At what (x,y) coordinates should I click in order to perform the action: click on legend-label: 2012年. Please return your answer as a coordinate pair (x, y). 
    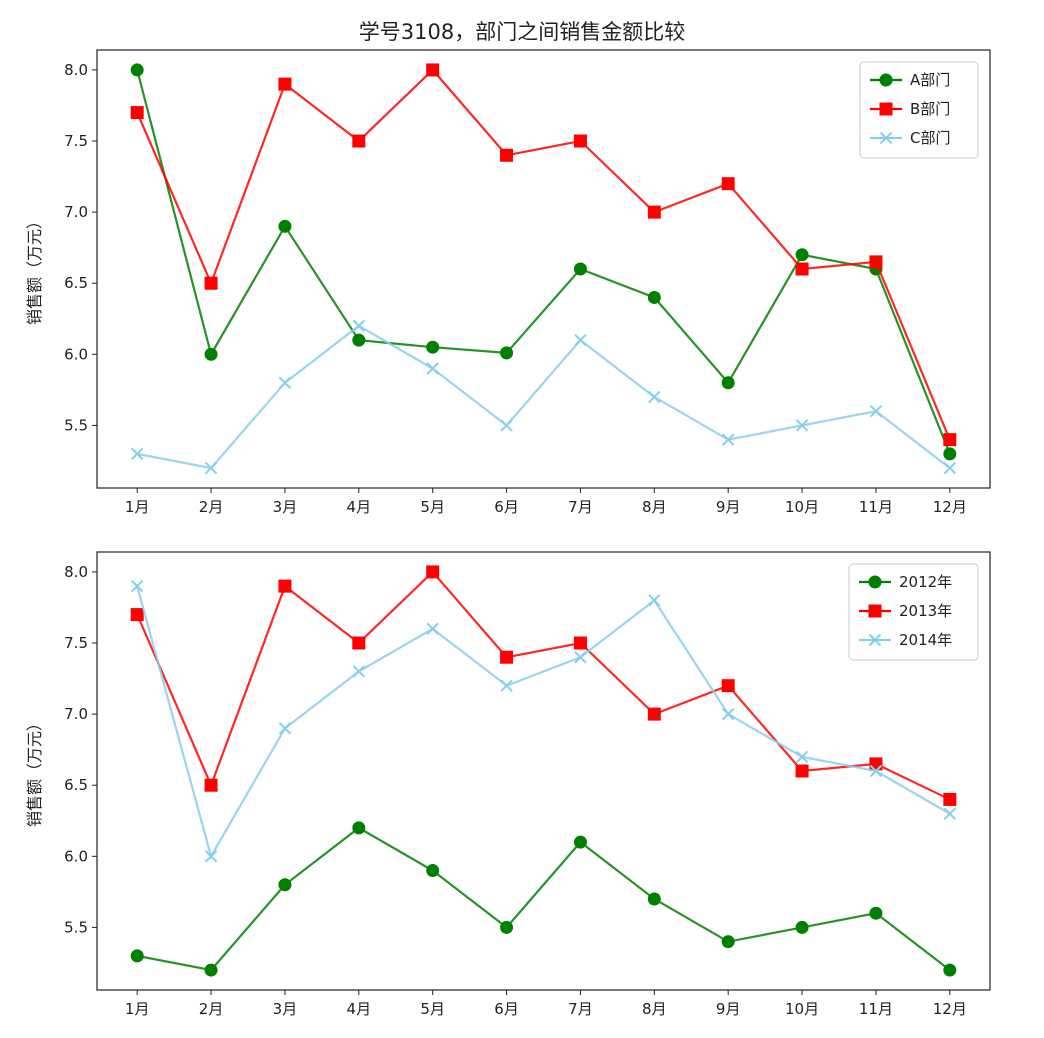
    Looking at the image, I should click on (925, 582).